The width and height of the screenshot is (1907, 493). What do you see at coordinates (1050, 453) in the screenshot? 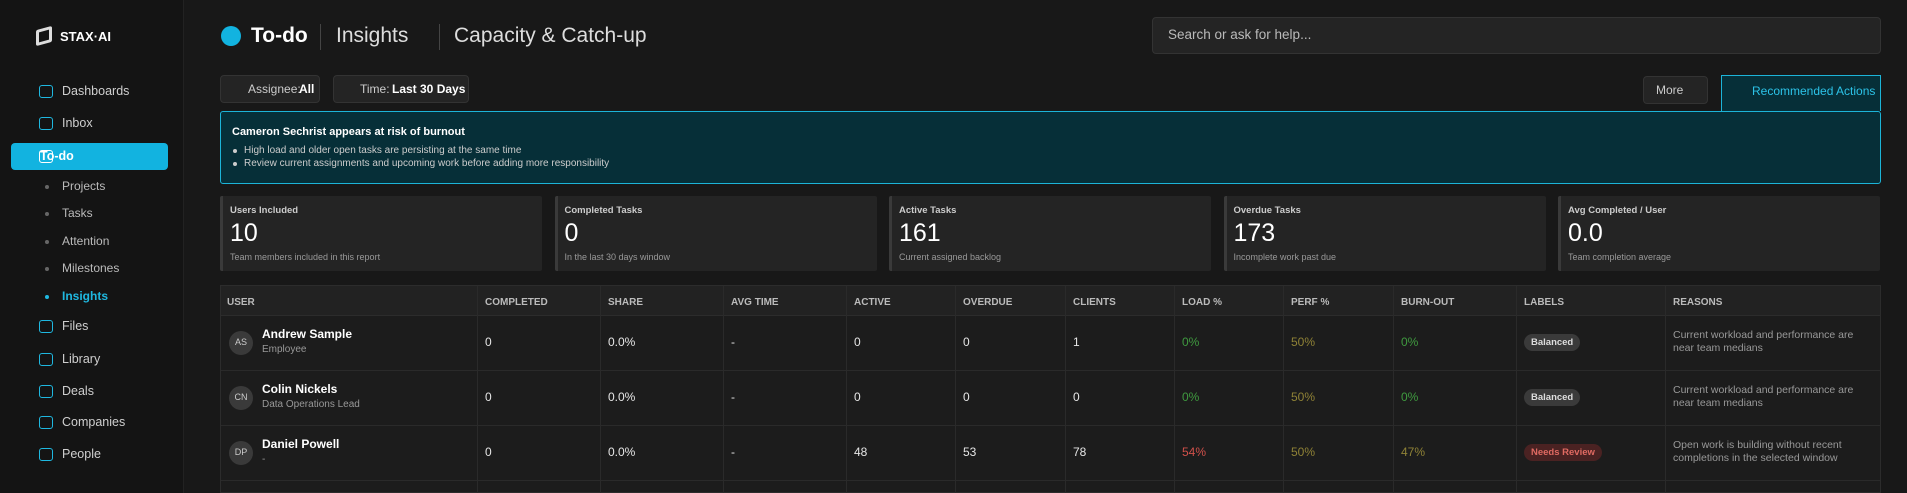
I see `table-row` at bounding box center [1050, 453].